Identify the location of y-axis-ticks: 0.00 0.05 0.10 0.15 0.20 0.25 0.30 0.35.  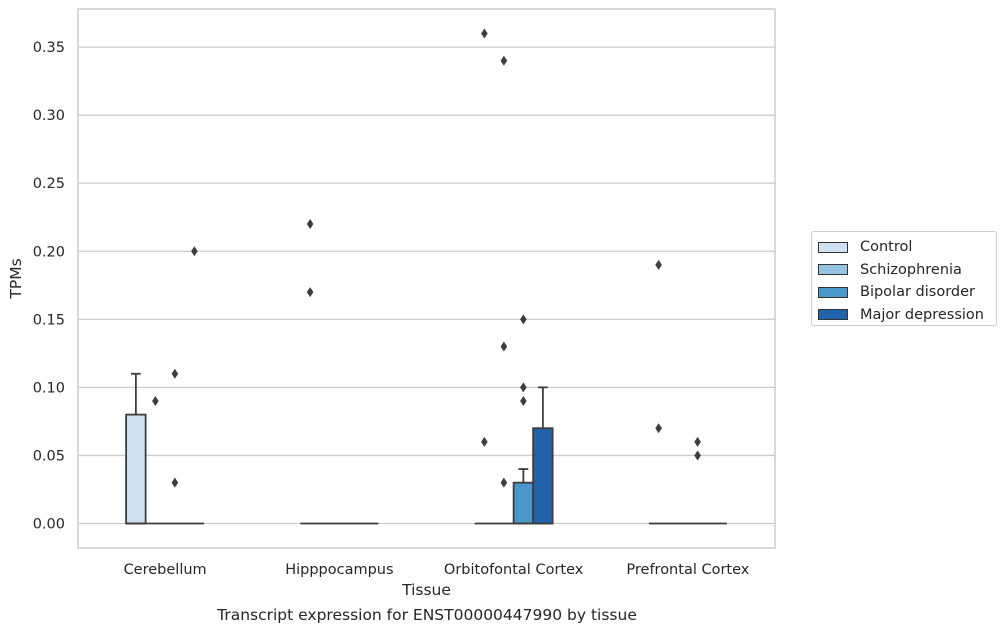
(49, 286).